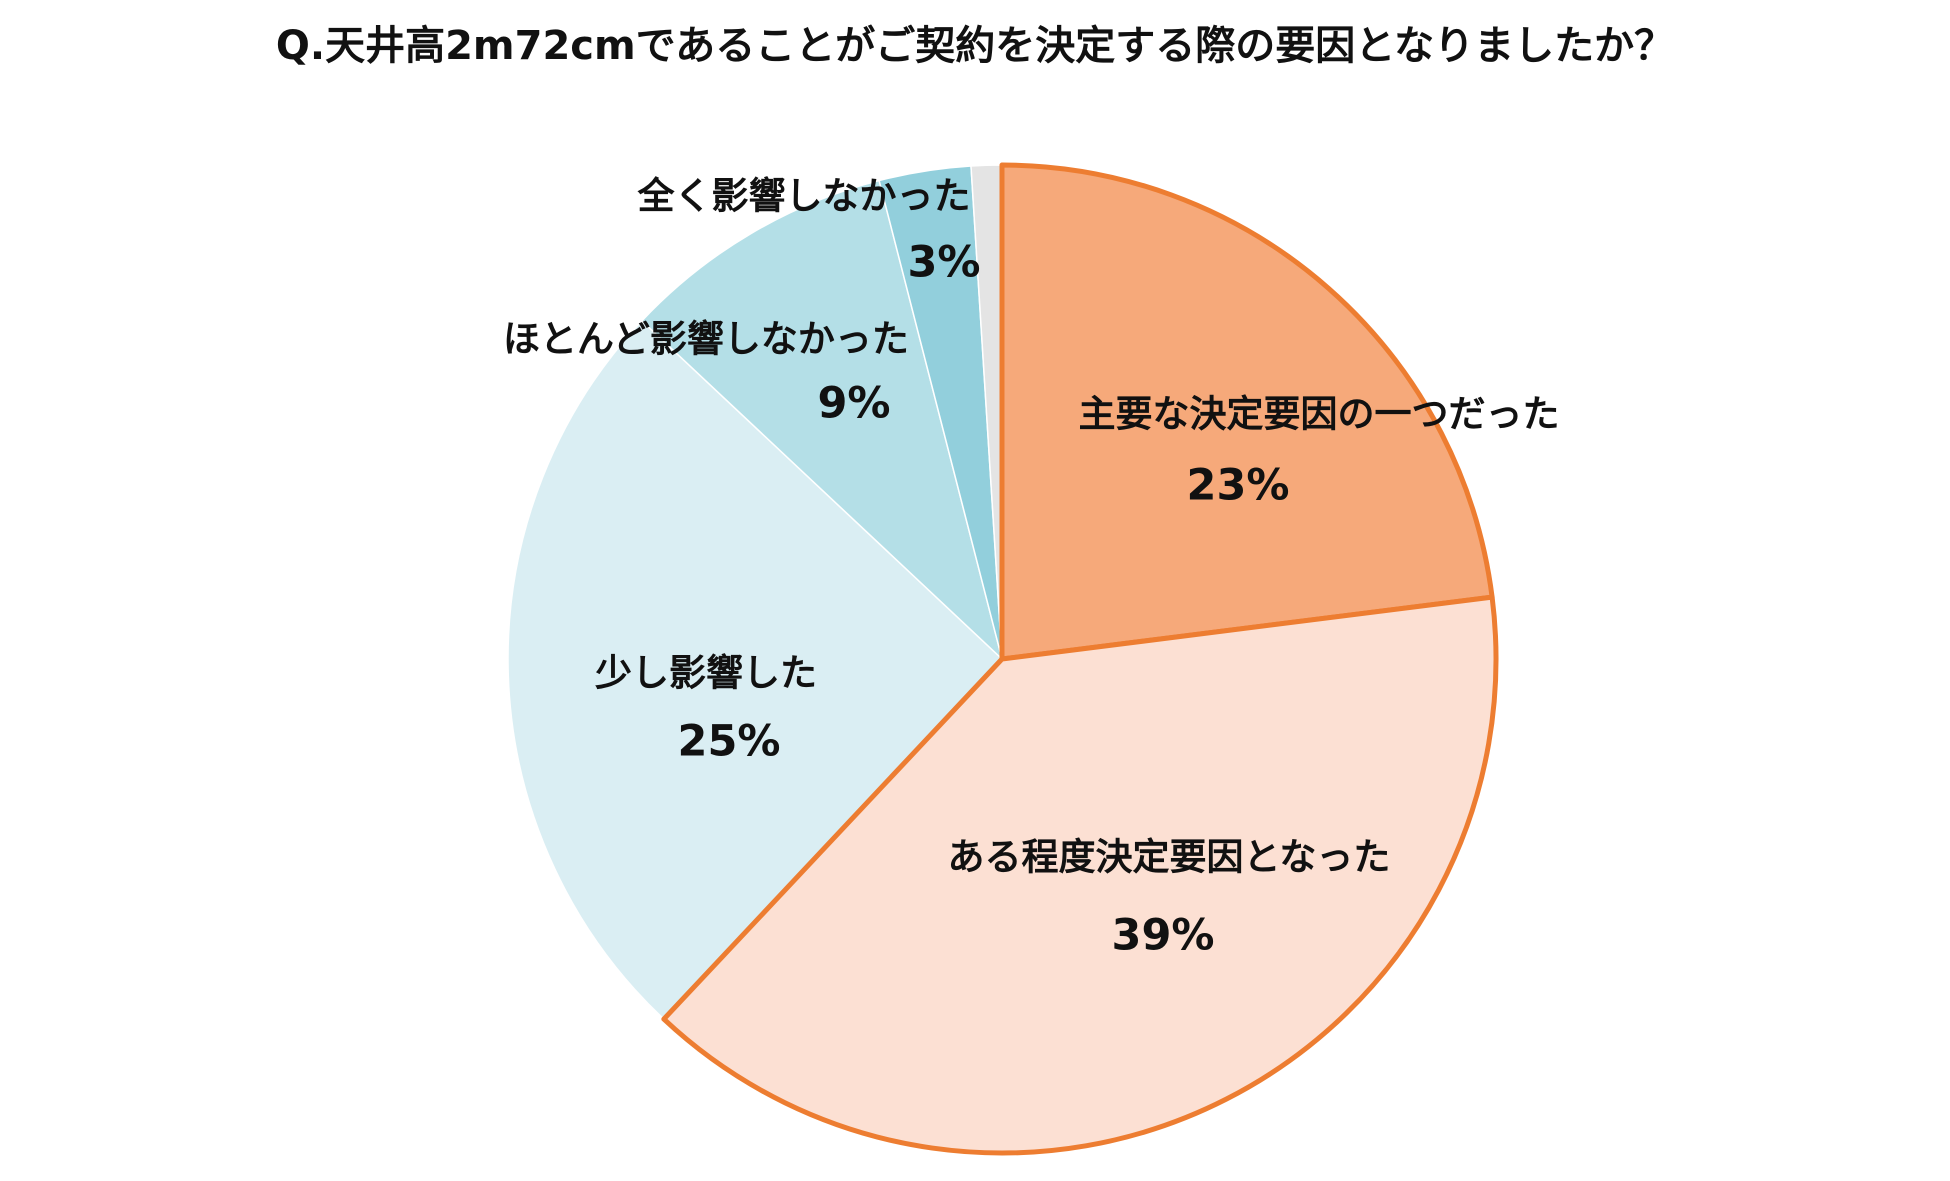 The image size is (1950, 1181). I want to click on value-label: 39%, so click(1163, 936).